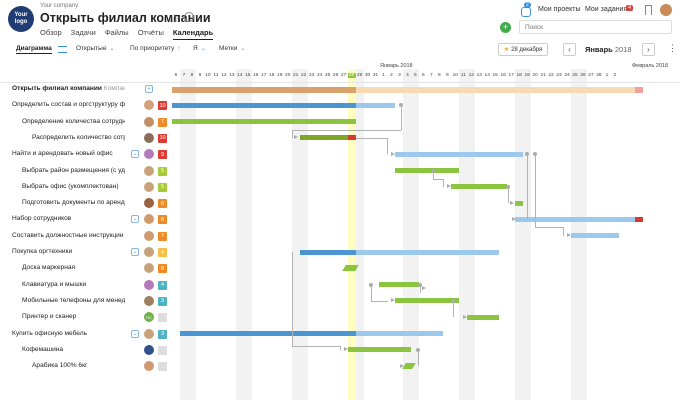  Describe the element at coordinates (155, 48) in the screenshot. I see `sort-filter: По приоритету ↑` at that location.